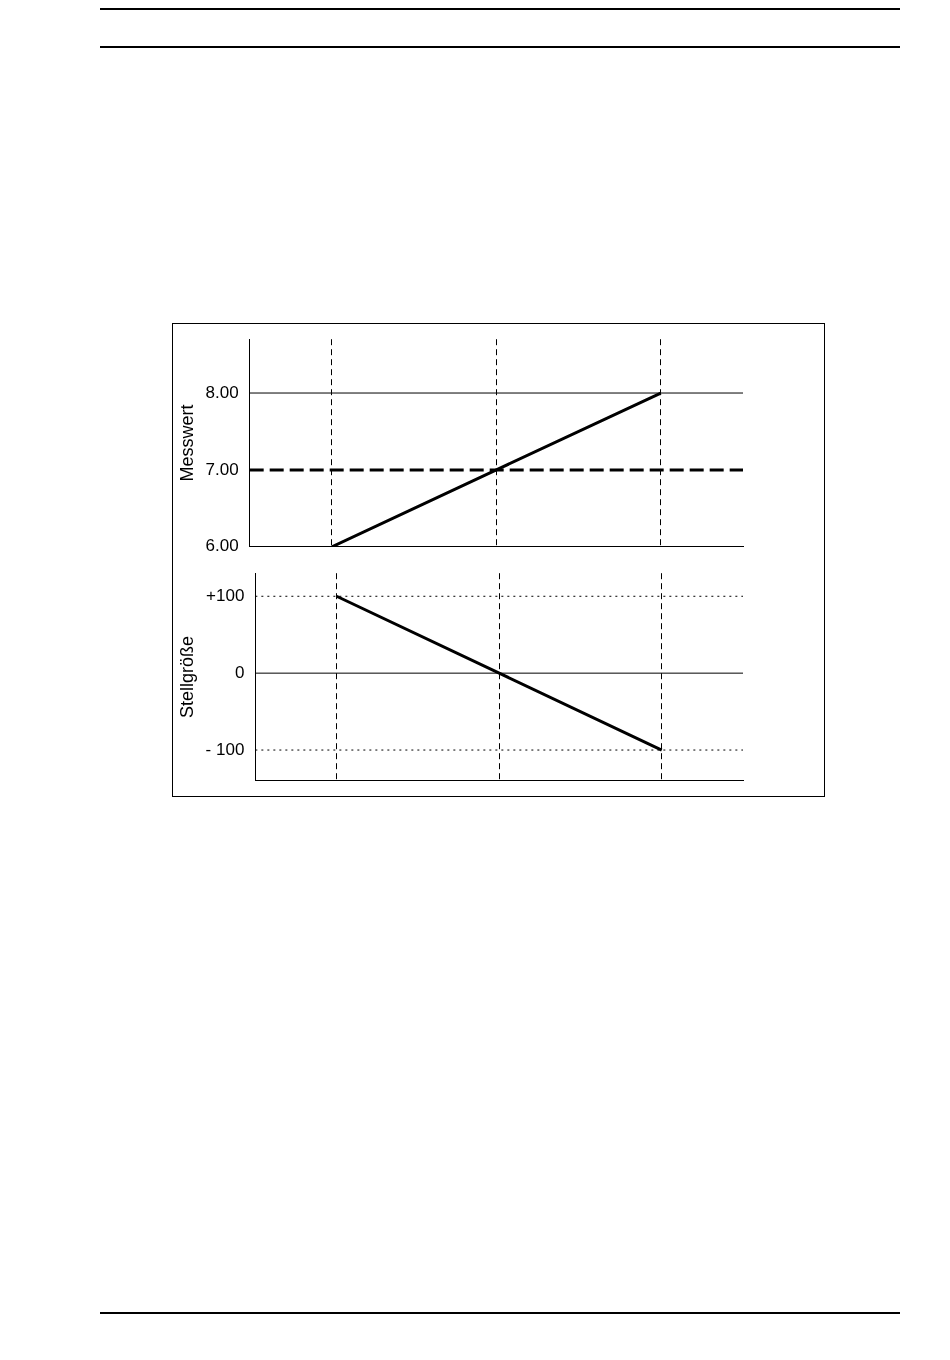 Image resolution: width=950 pixels, height=1360 pixels. What do you see at coordinates (222, 546) in the screenshot?
I see `y-tick-label: 6.00` at bounding box center [222, 546].